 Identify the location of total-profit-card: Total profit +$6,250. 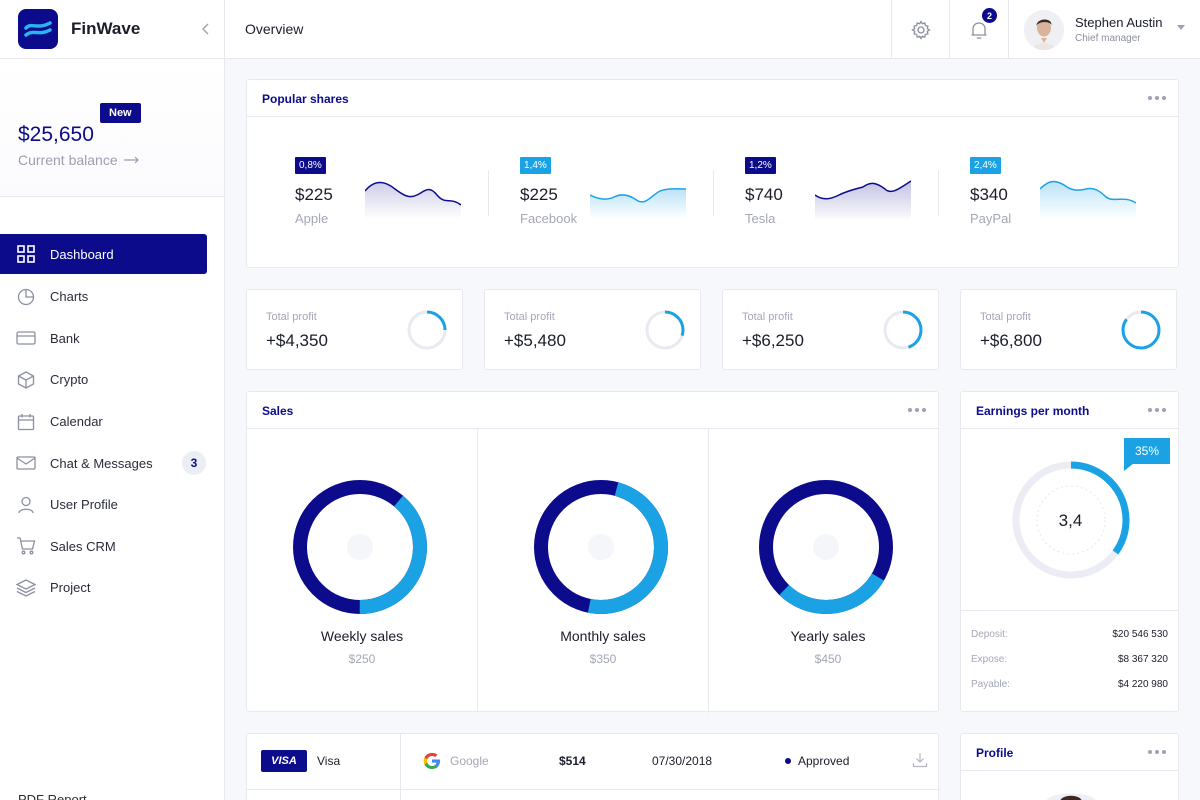
(830, 329).